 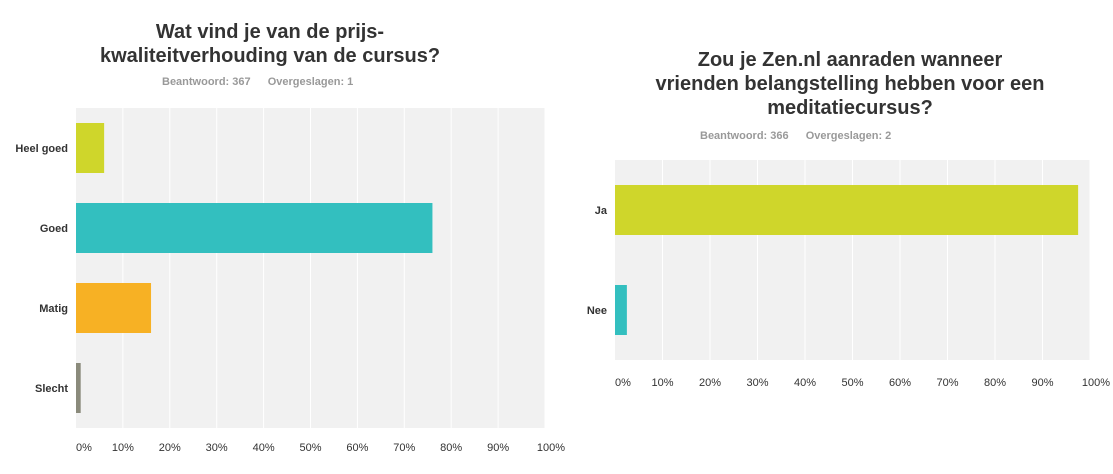 What do you see at coordinates (51, 389) in the screenshot?
I see `category-label: Slecht` at bounding box center [51, 389].